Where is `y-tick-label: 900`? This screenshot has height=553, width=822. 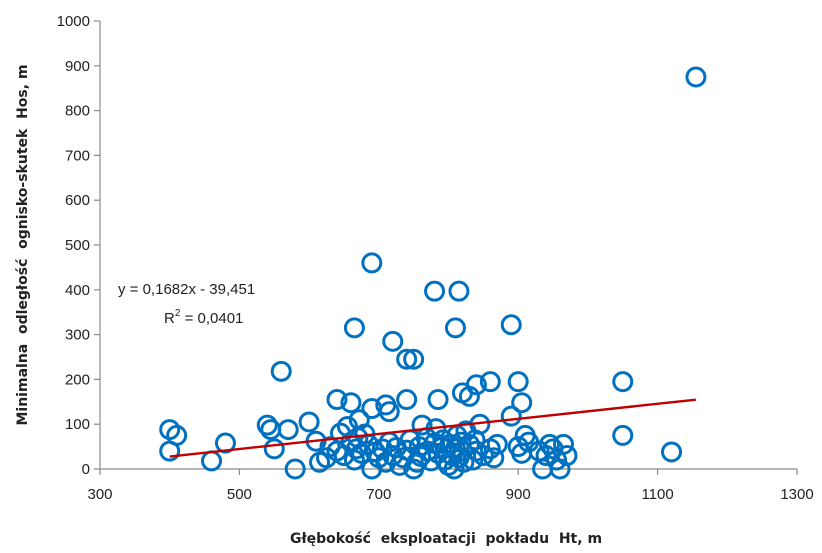
y-tick-label: 900 is located at coordinates (77, 66).